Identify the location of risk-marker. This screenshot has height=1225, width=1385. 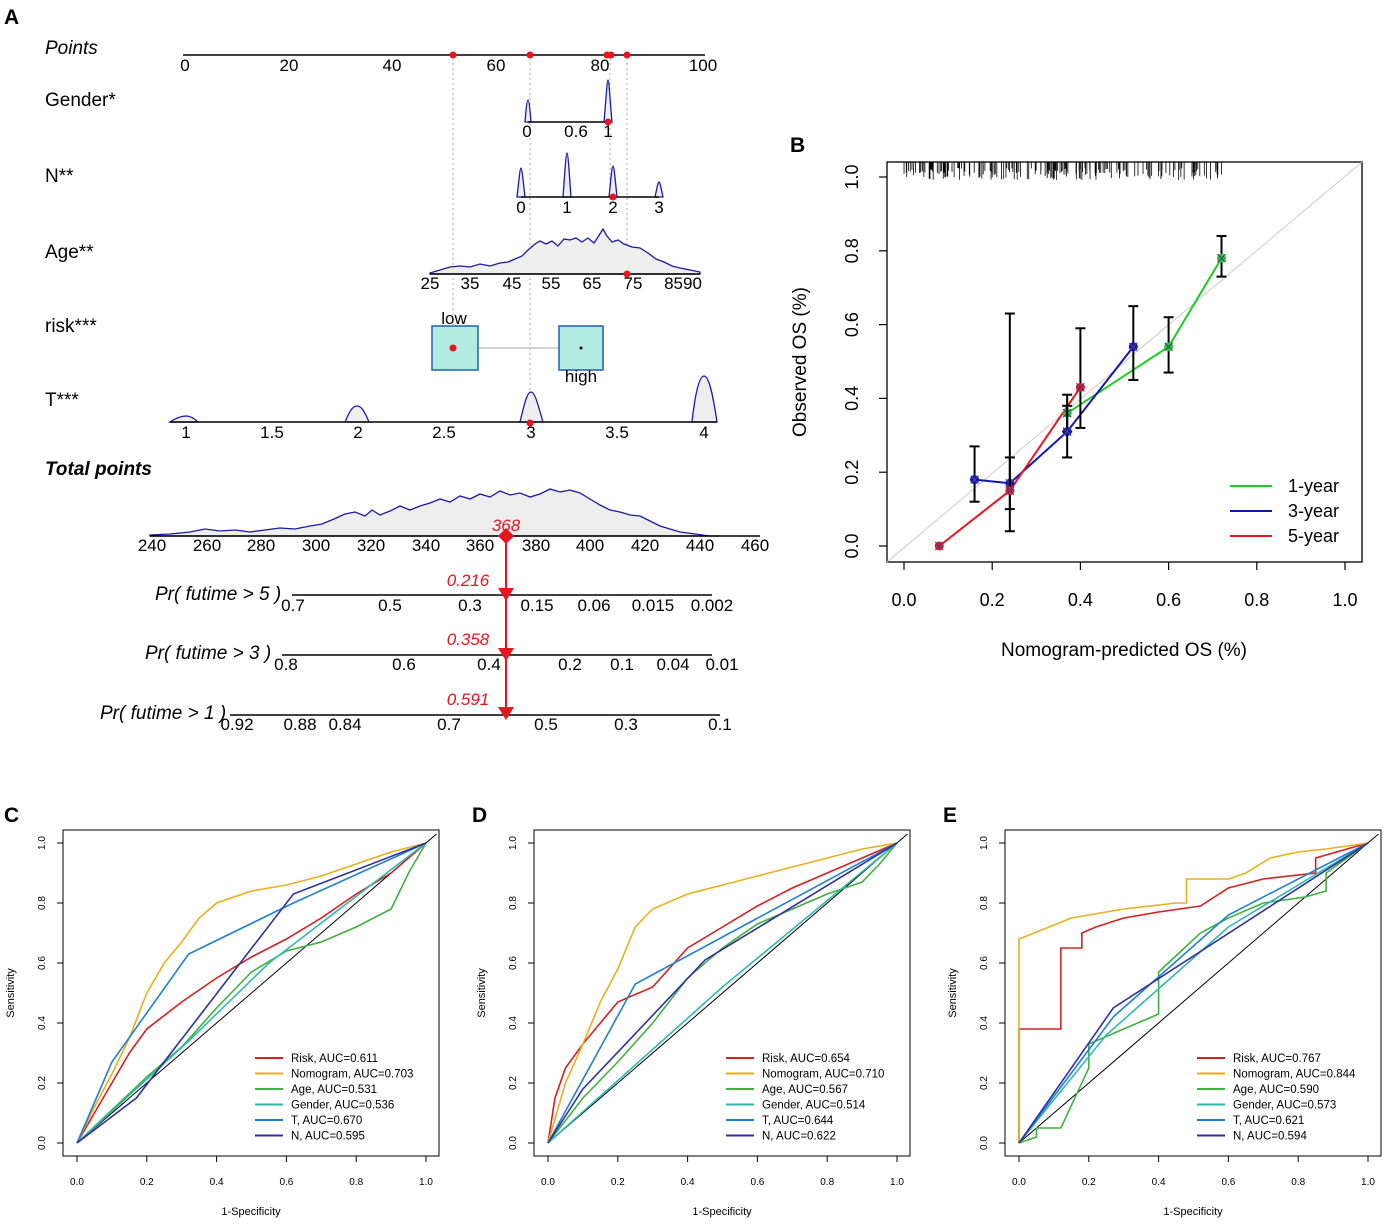
(453, 348).